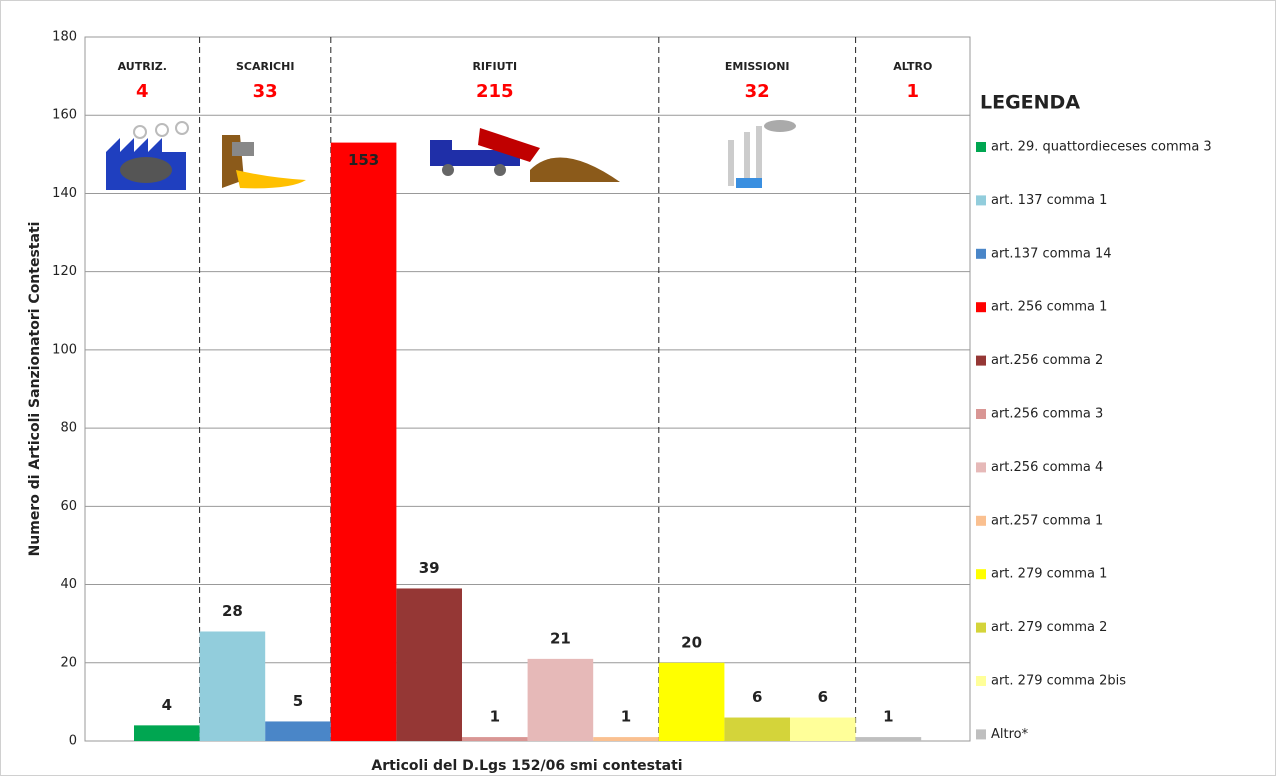 The width and height of the screenshot is (1276, 780). Describe the element at coordinates (142, 66) in the screenshot. I see `group-label: AUTRIZ.` at that location.